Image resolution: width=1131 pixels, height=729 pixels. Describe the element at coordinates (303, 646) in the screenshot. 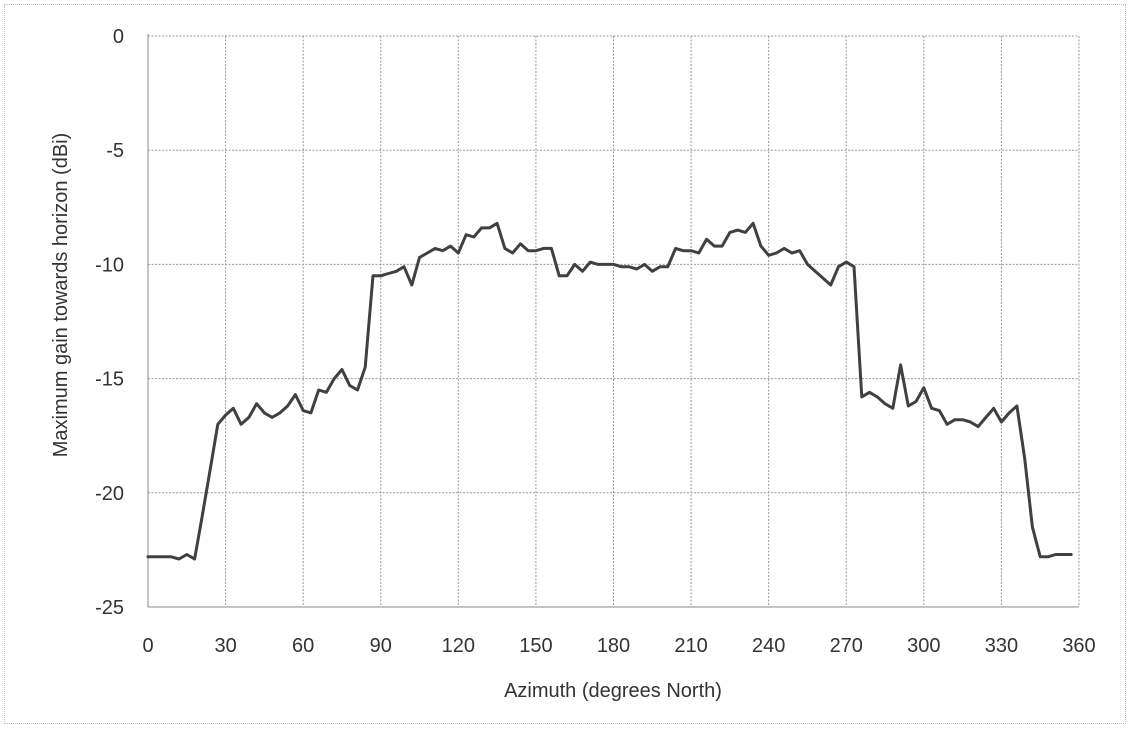

I see `x-tick-label: 60` at that location.